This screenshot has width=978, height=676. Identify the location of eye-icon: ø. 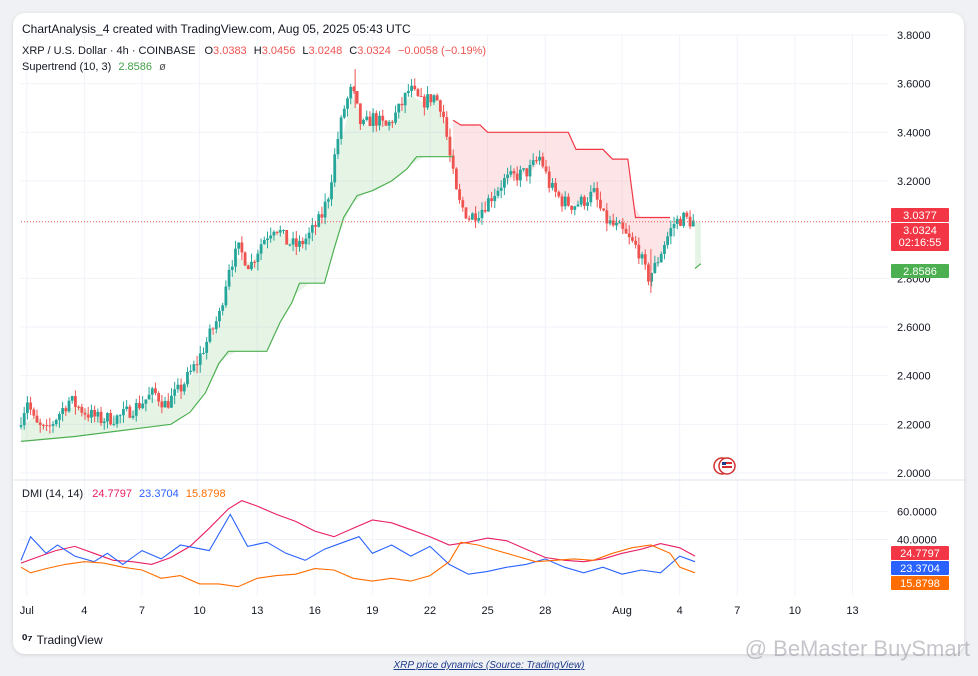
(162, 67).